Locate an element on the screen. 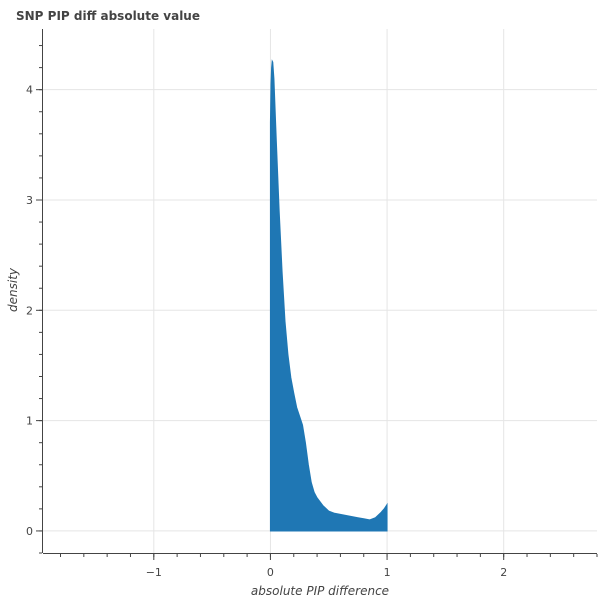 The width and height of the screenshot is (600, 604). x-axis-label: absolute PIP difference is located at coordinates (320, 591).